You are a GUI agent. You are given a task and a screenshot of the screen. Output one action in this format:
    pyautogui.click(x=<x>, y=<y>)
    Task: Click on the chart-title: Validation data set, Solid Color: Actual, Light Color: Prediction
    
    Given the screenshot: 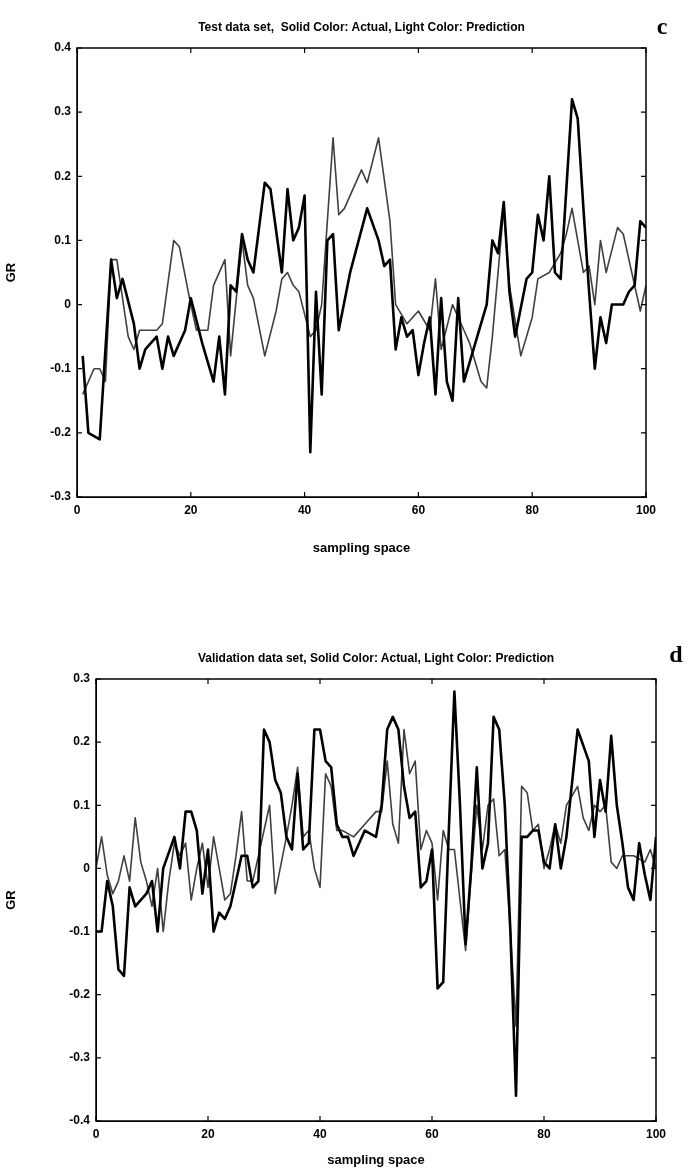 What is the action you would take?
    pyautogui.click(x=376, y=658)
    